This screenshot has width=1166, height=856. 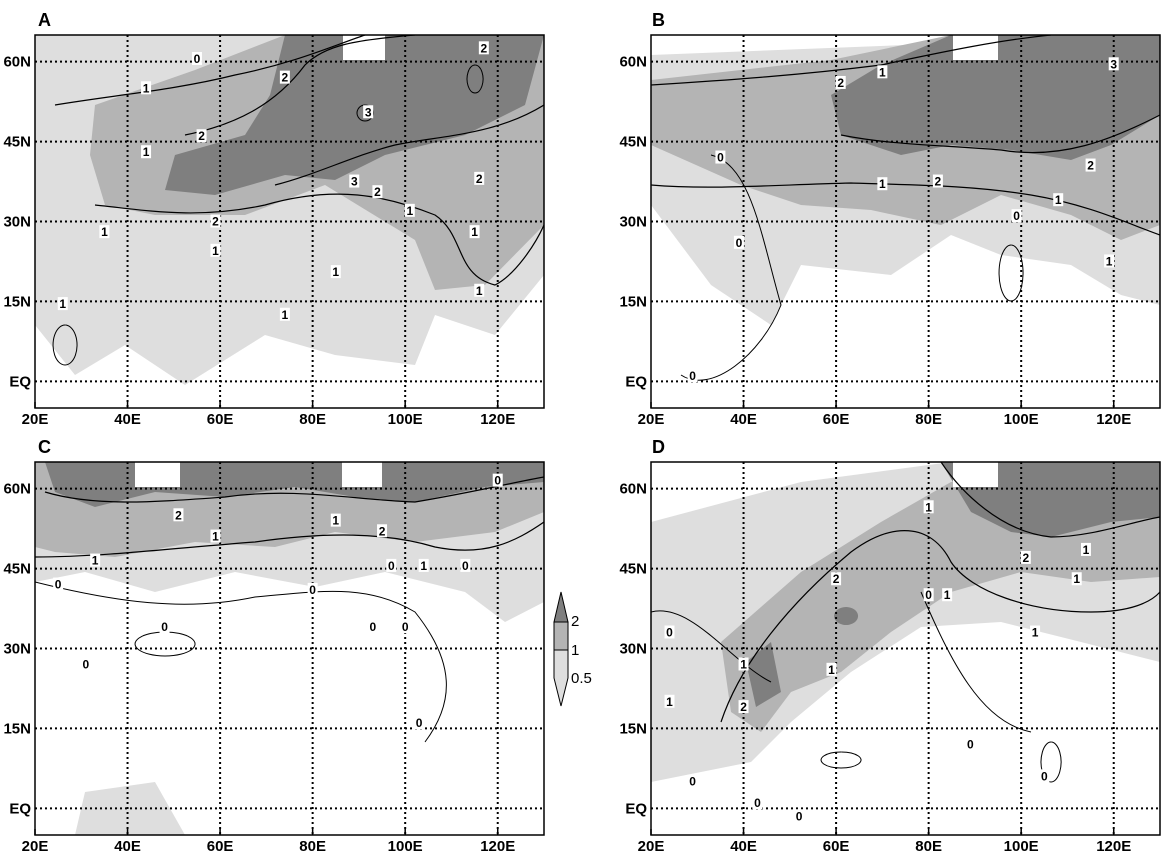 I want to click on panel-b-ytick-label: 60N, so click(x=633, y=62).